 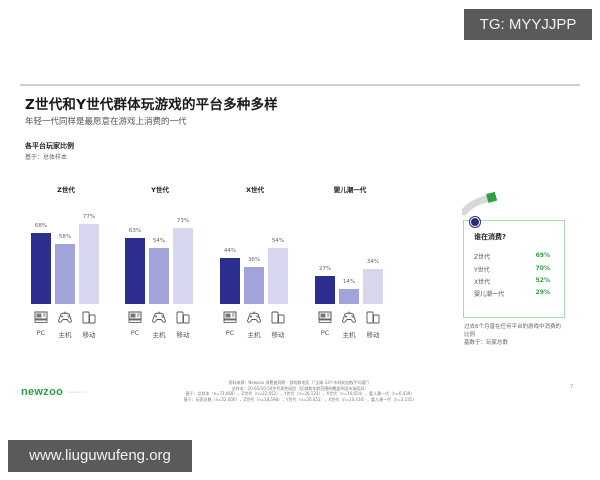 I want to click on chart-group: 婴儿潮一代 27% PC 14% 主机 34% 移动, so click(x=360, y=274).